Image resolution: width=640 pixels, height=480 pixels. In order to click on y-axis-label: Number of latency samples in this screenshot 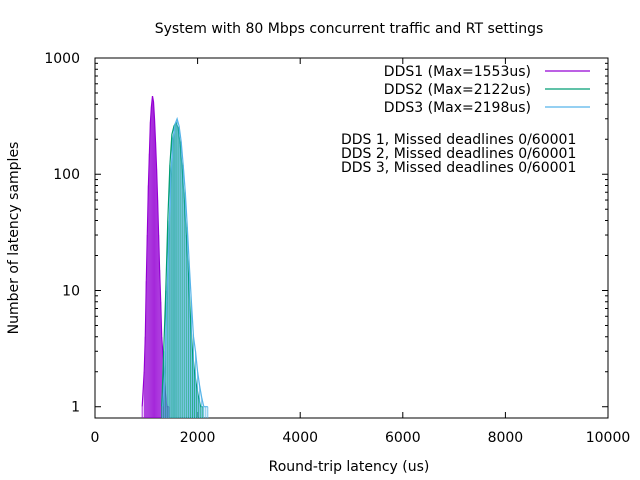, I will do `click(14, 238)`.